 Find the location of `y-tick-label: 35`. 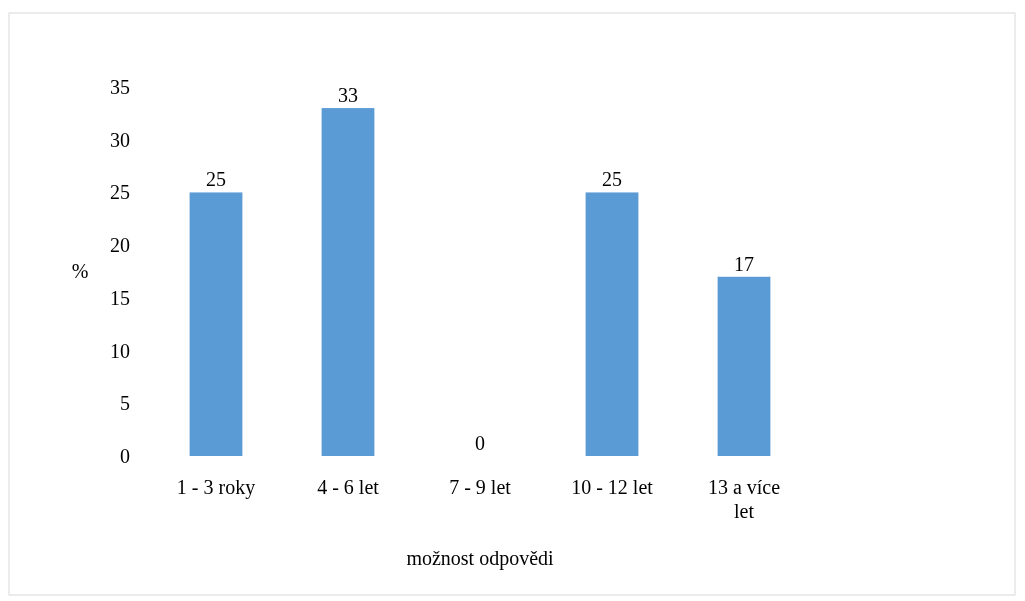

y-tick-label: 35 is located at coordinates (120, 87).